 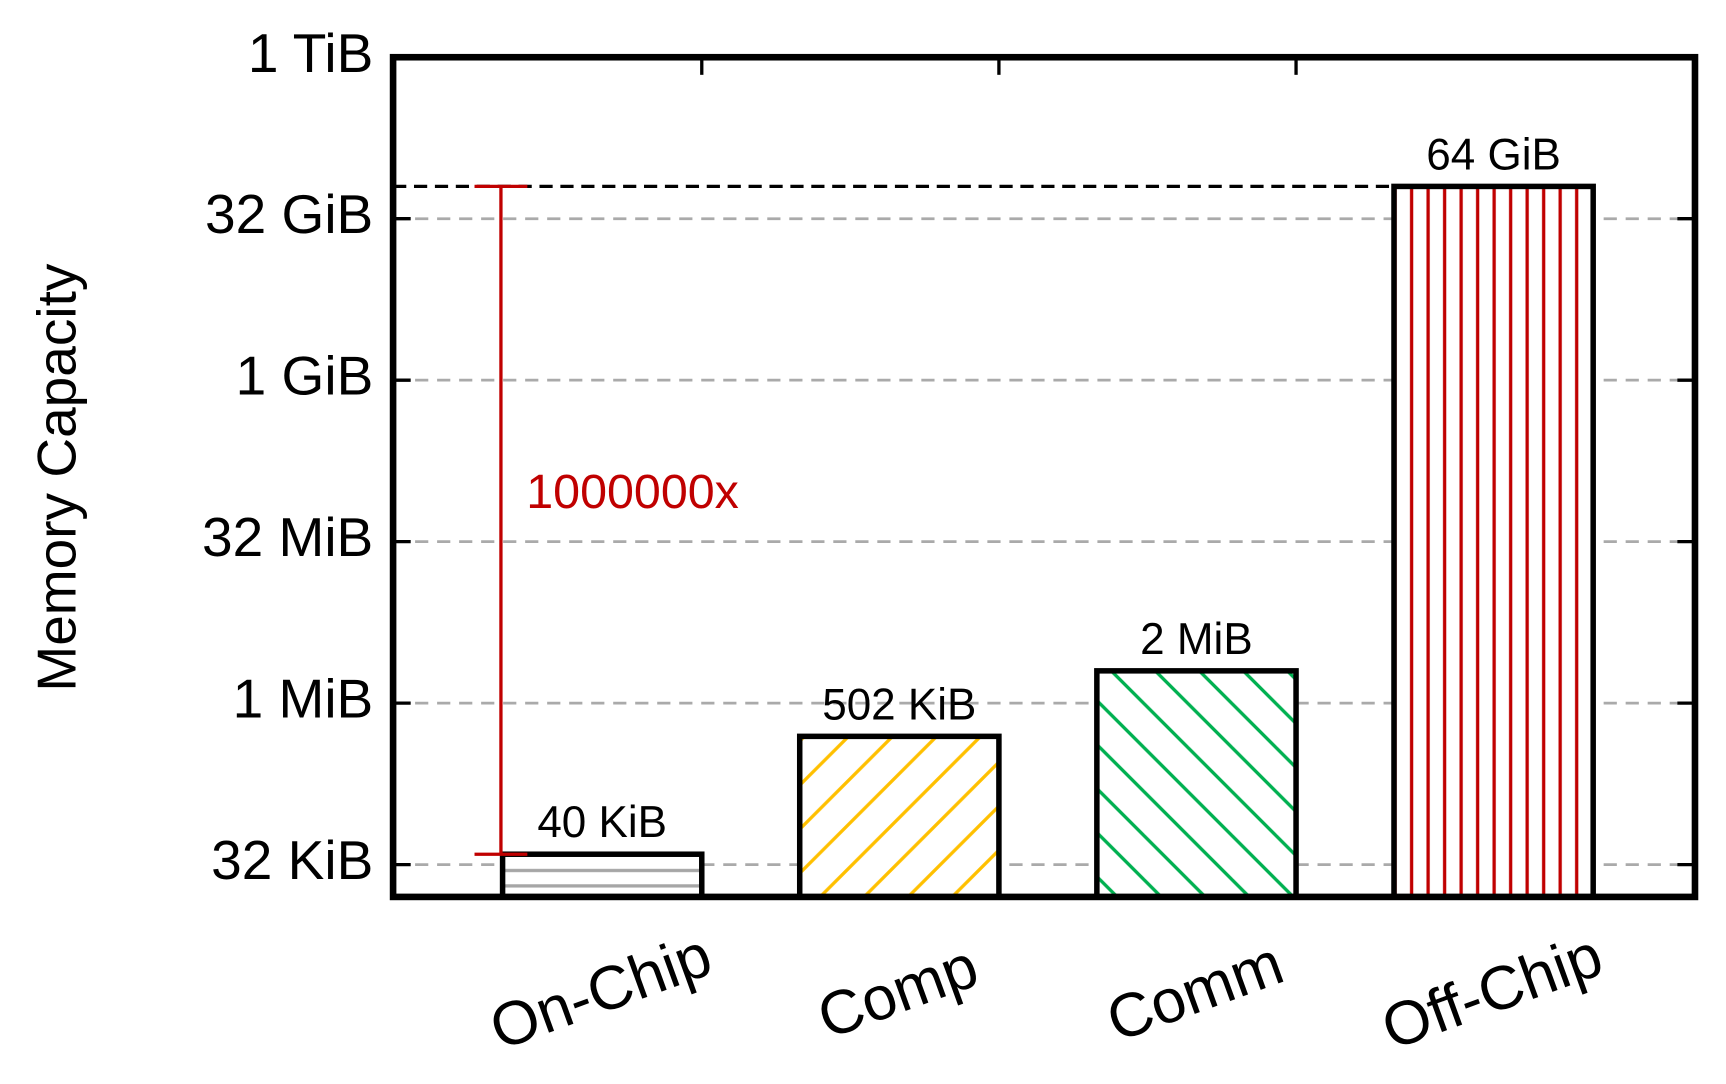 What do you see at coordinates (56, 477) in the screenshot?
I see `y-axis-label: Memory Capacity` at bounding box center [56, 477].